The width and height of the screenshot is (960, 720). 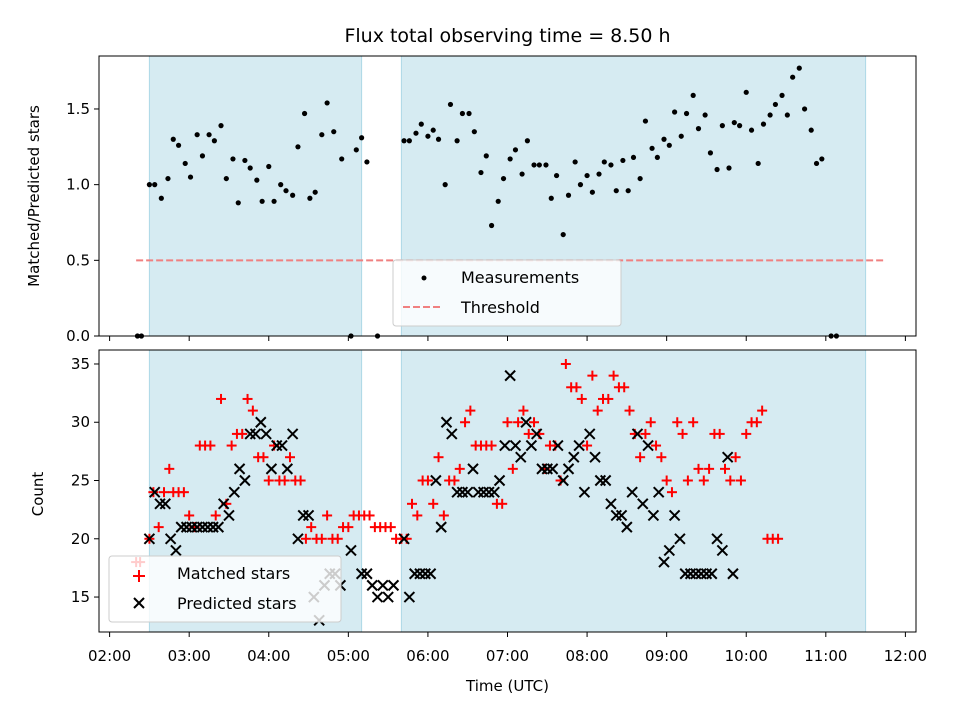 What do you see at coordinates (666, 656) in the screenshot?
I see `bottom-x-tick-label: 09:00` at bounding box center [666, 656].